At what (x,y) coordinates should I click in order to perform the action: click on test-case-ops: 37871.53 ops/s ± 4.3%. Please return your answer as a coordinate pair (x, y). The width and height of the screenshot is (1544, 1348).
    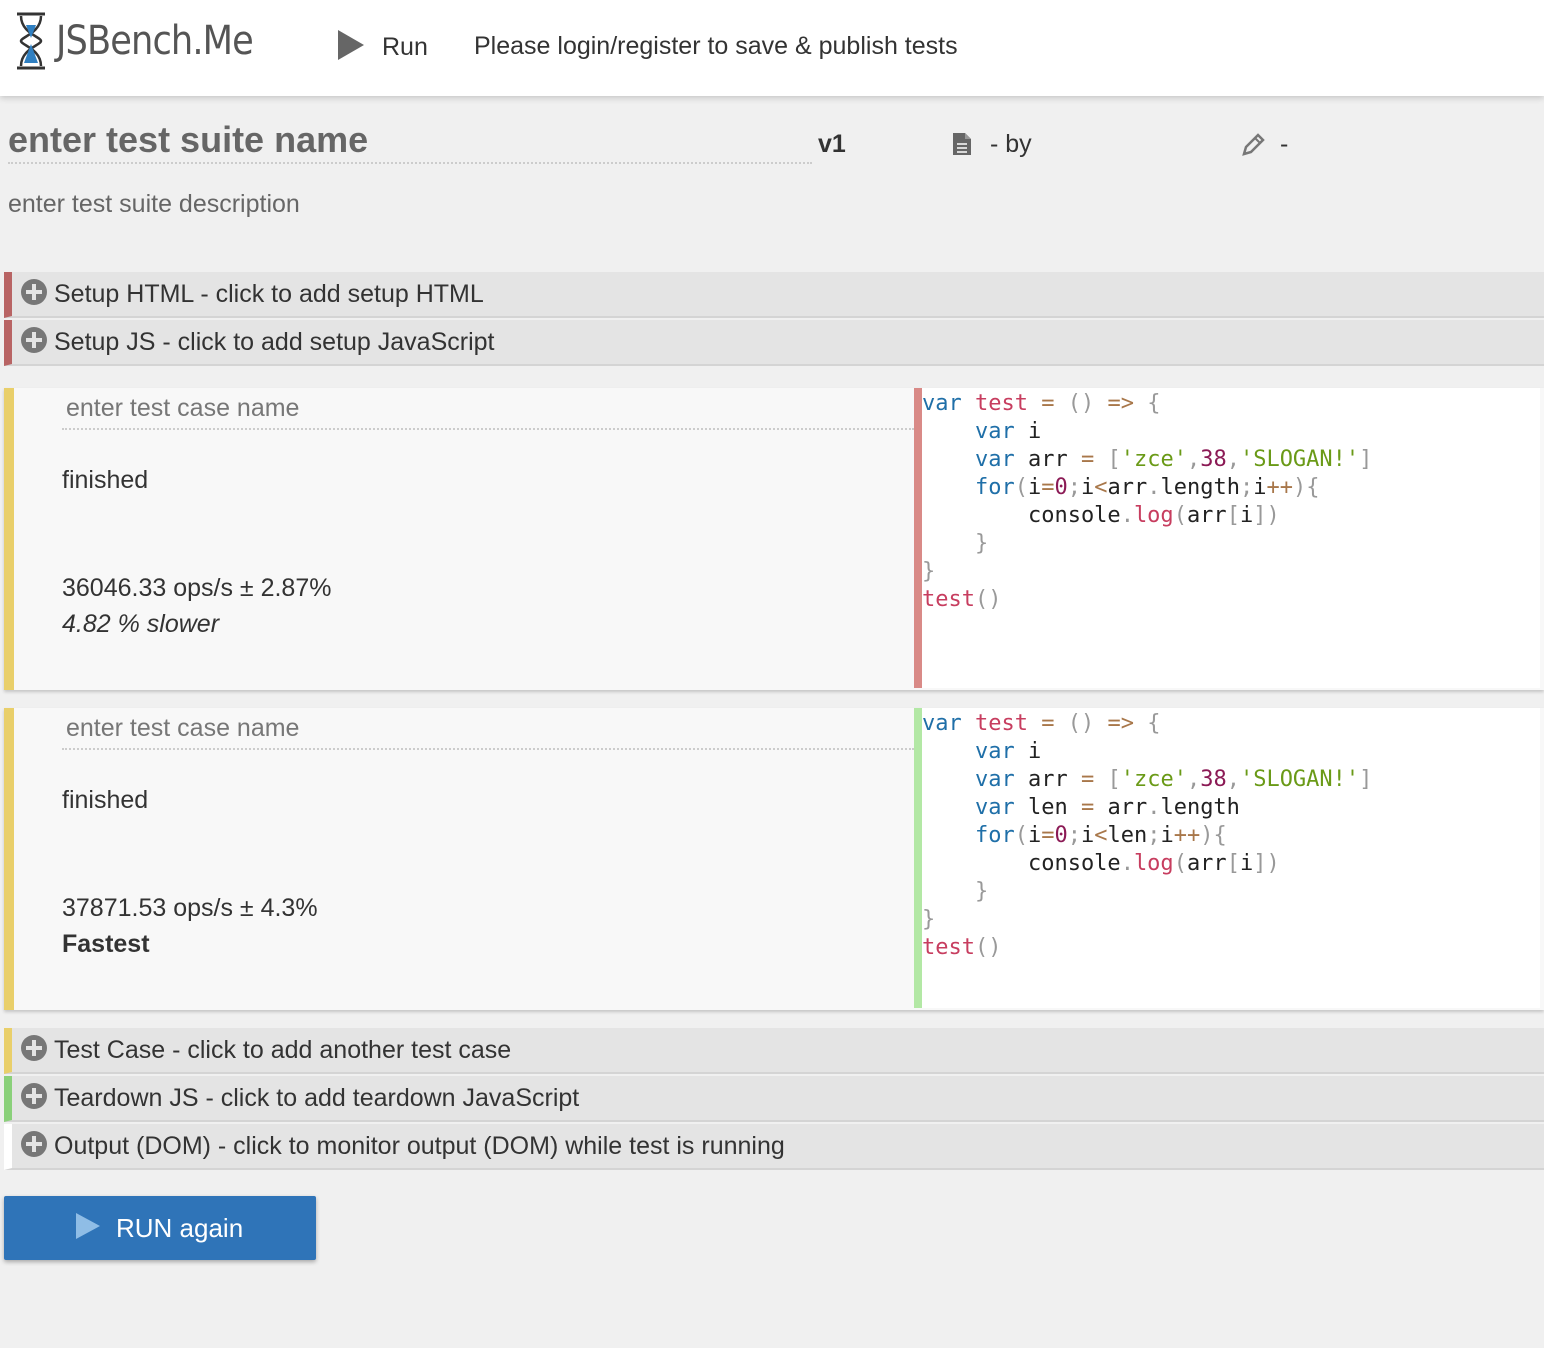
    Looking at the image, I should click on (190, 908).